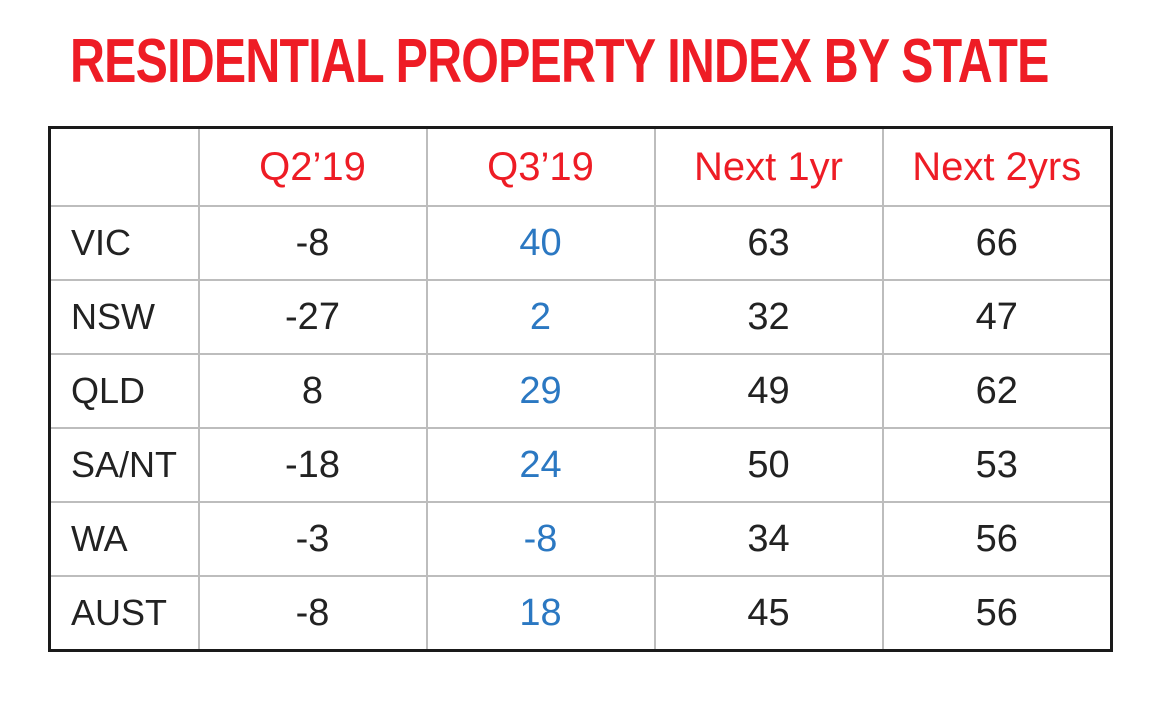 The height and width of the screenshot is (704, 1160). I want to click on state-cell: WA, so click(124, 539).